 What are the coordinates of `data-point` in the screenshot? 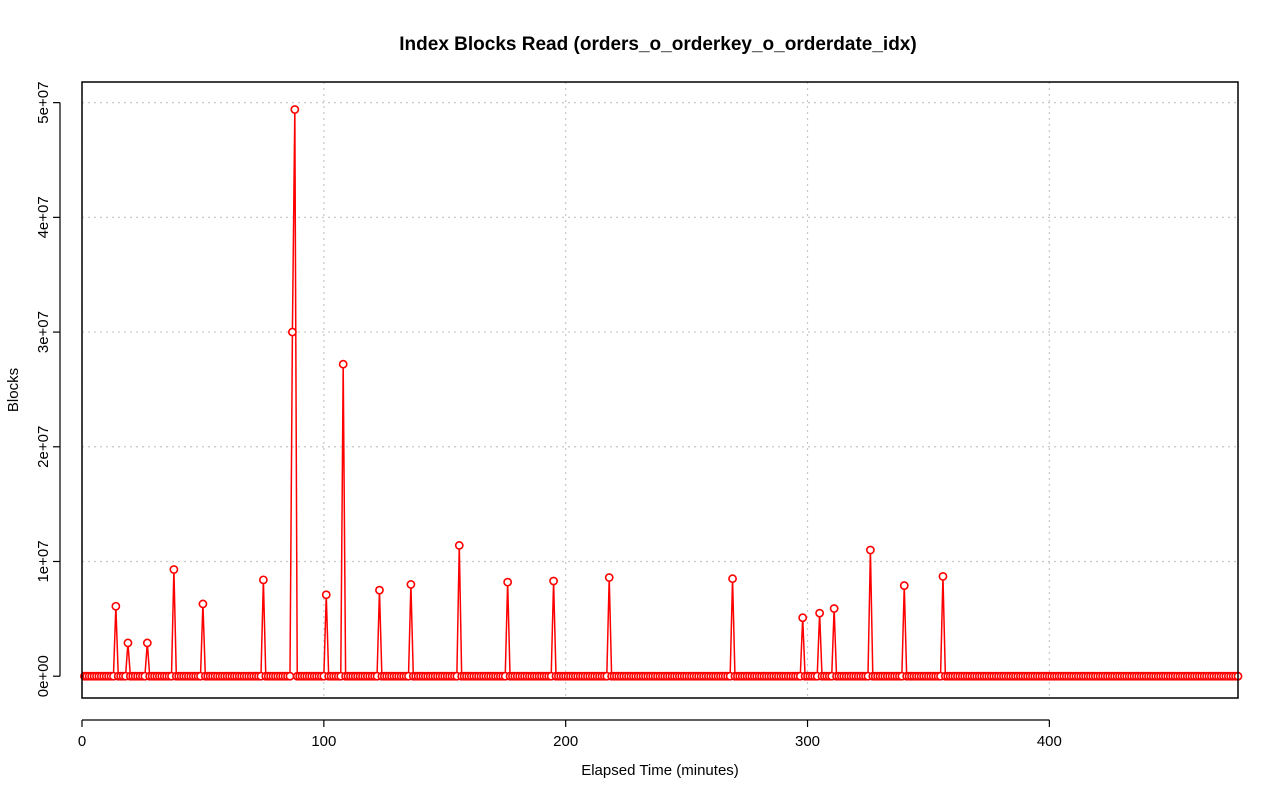 It's located at (290, 676).